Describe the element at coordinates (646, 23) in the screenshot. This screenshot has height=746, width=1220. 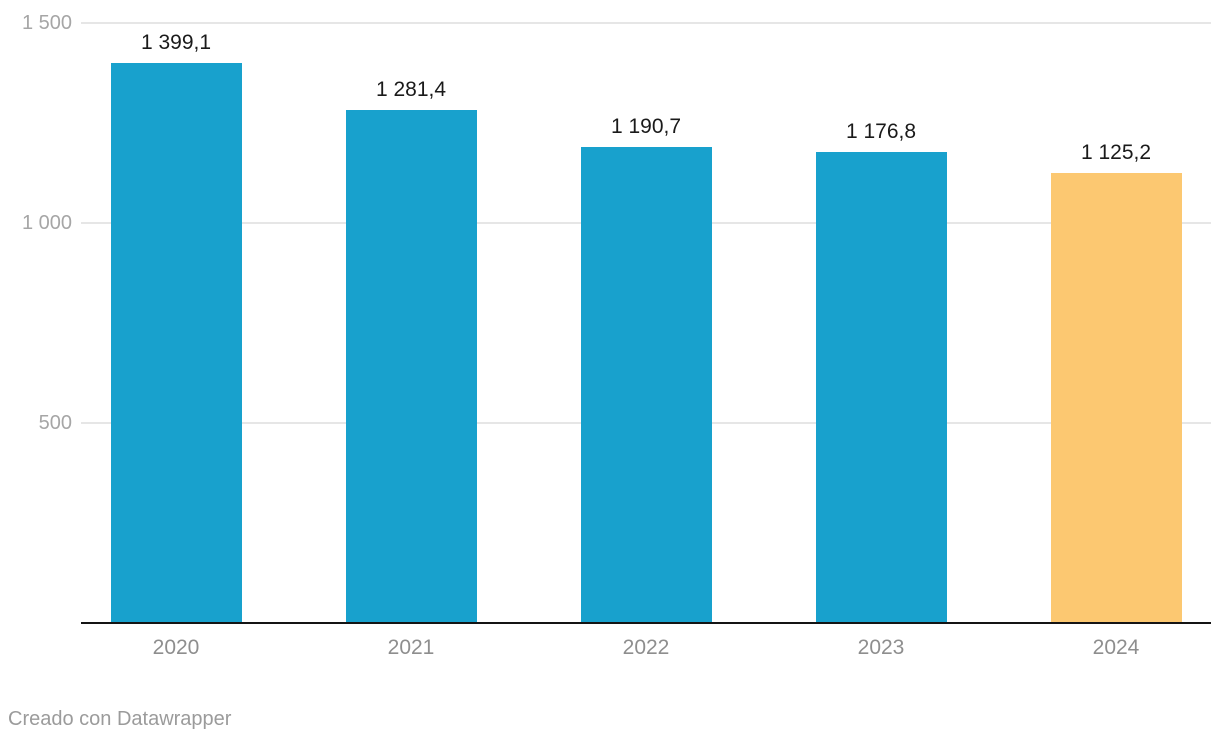
I see `y-gridline` at that location.